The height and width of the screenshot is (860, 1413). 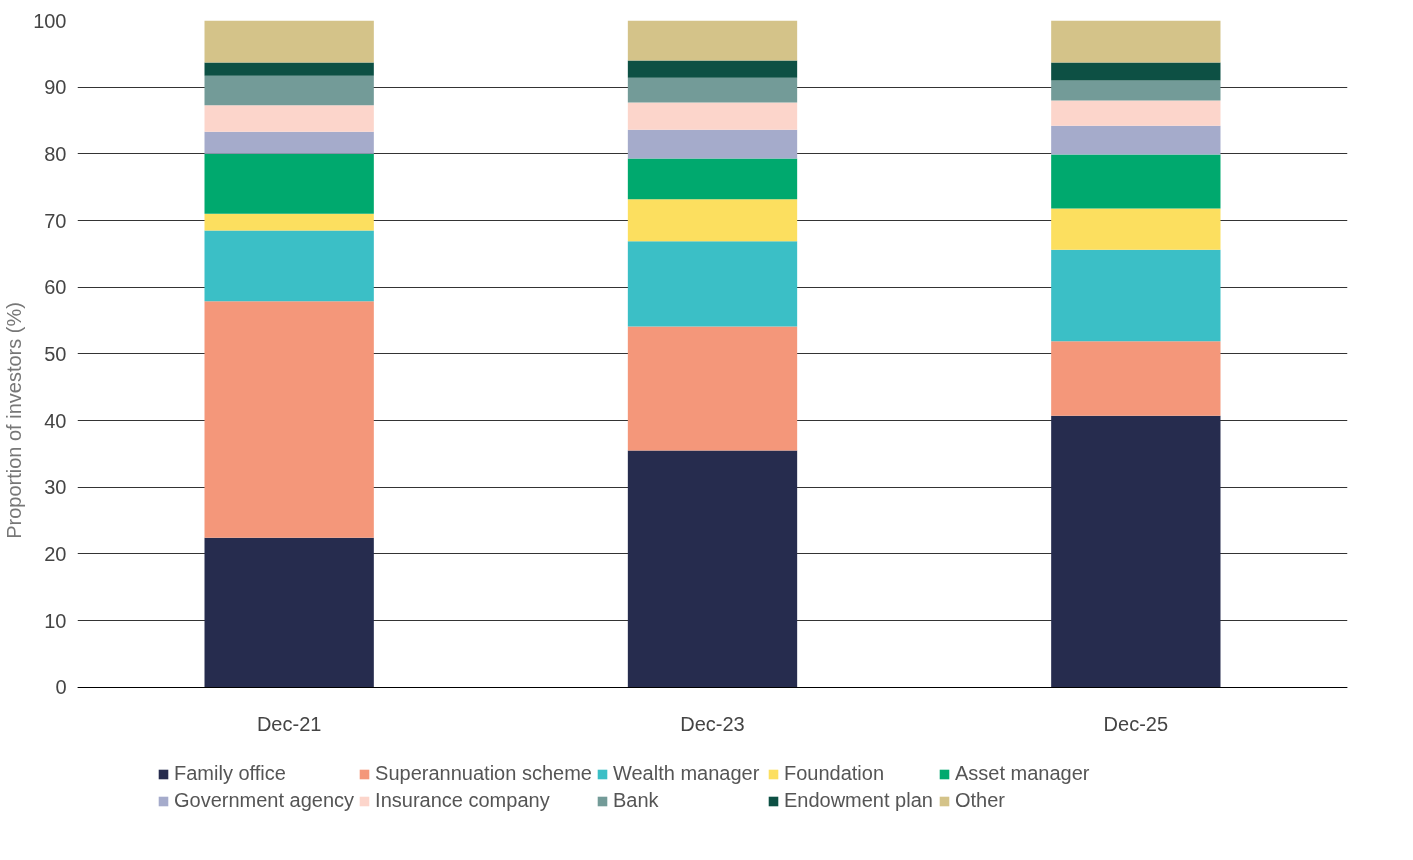 I want to click on y-tick-label: 60, so click(x=55, y=287).